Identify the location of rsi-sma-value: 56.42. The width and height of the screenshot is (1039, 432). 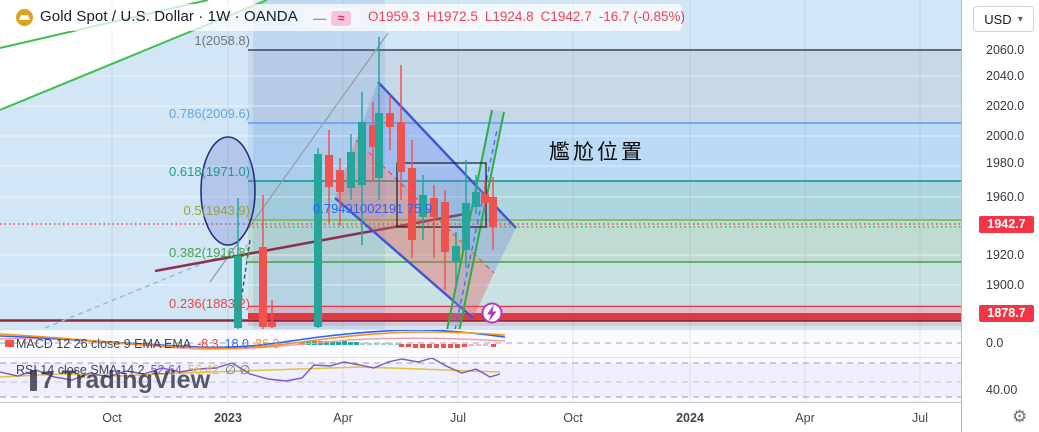
(203, 370).